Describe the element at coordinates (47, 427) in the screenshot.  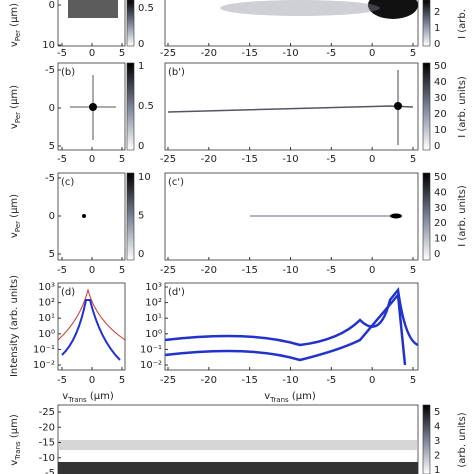
I see `y-tick-label: -20` at that location.